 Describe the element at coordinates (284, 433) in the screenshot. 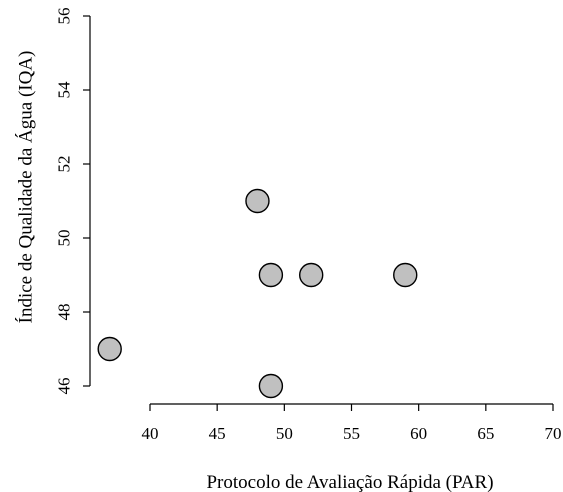

I see `x-tick-label: 50` at that location.